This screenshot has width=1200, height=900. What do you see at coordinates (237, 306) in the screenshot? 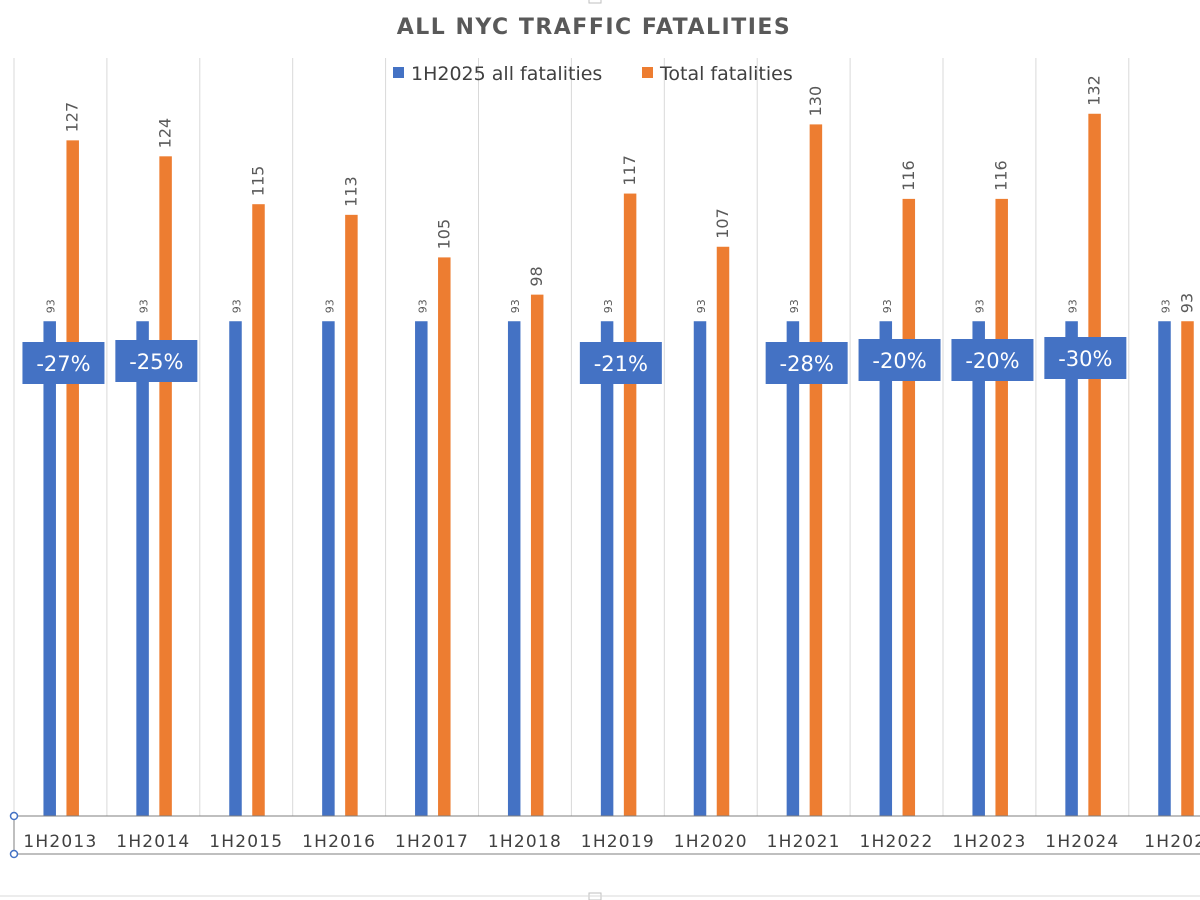
I see `data-label-series-1-1H2015: 93` at bounding box center [237, 306].